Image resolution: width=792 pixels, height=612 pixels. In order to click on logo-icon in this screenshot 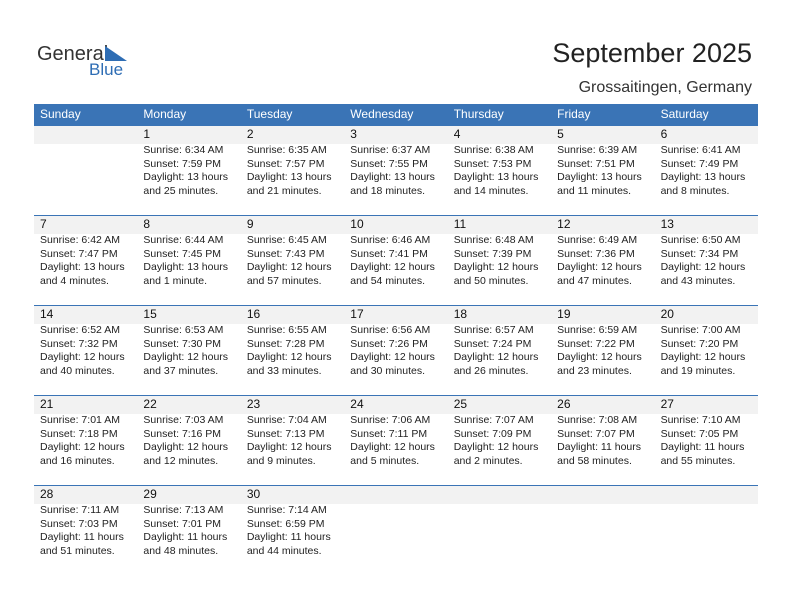, I will do `click(116, 53)`.